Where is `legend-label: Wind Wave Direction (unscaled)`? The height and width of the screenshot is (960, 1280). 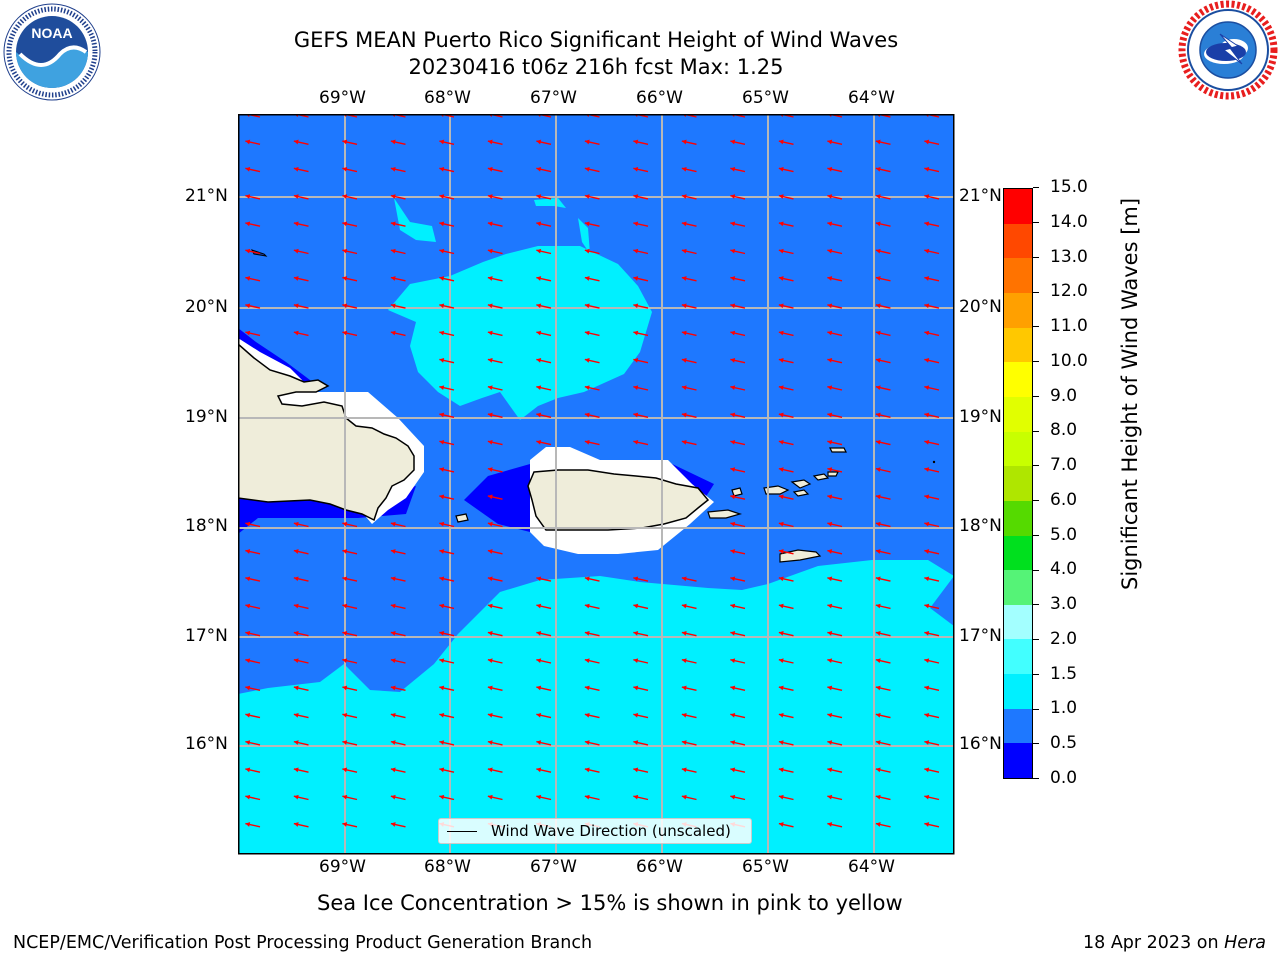
legend-label: Wind Wave Direction (unscaled) is located at coordinates (611, 831).